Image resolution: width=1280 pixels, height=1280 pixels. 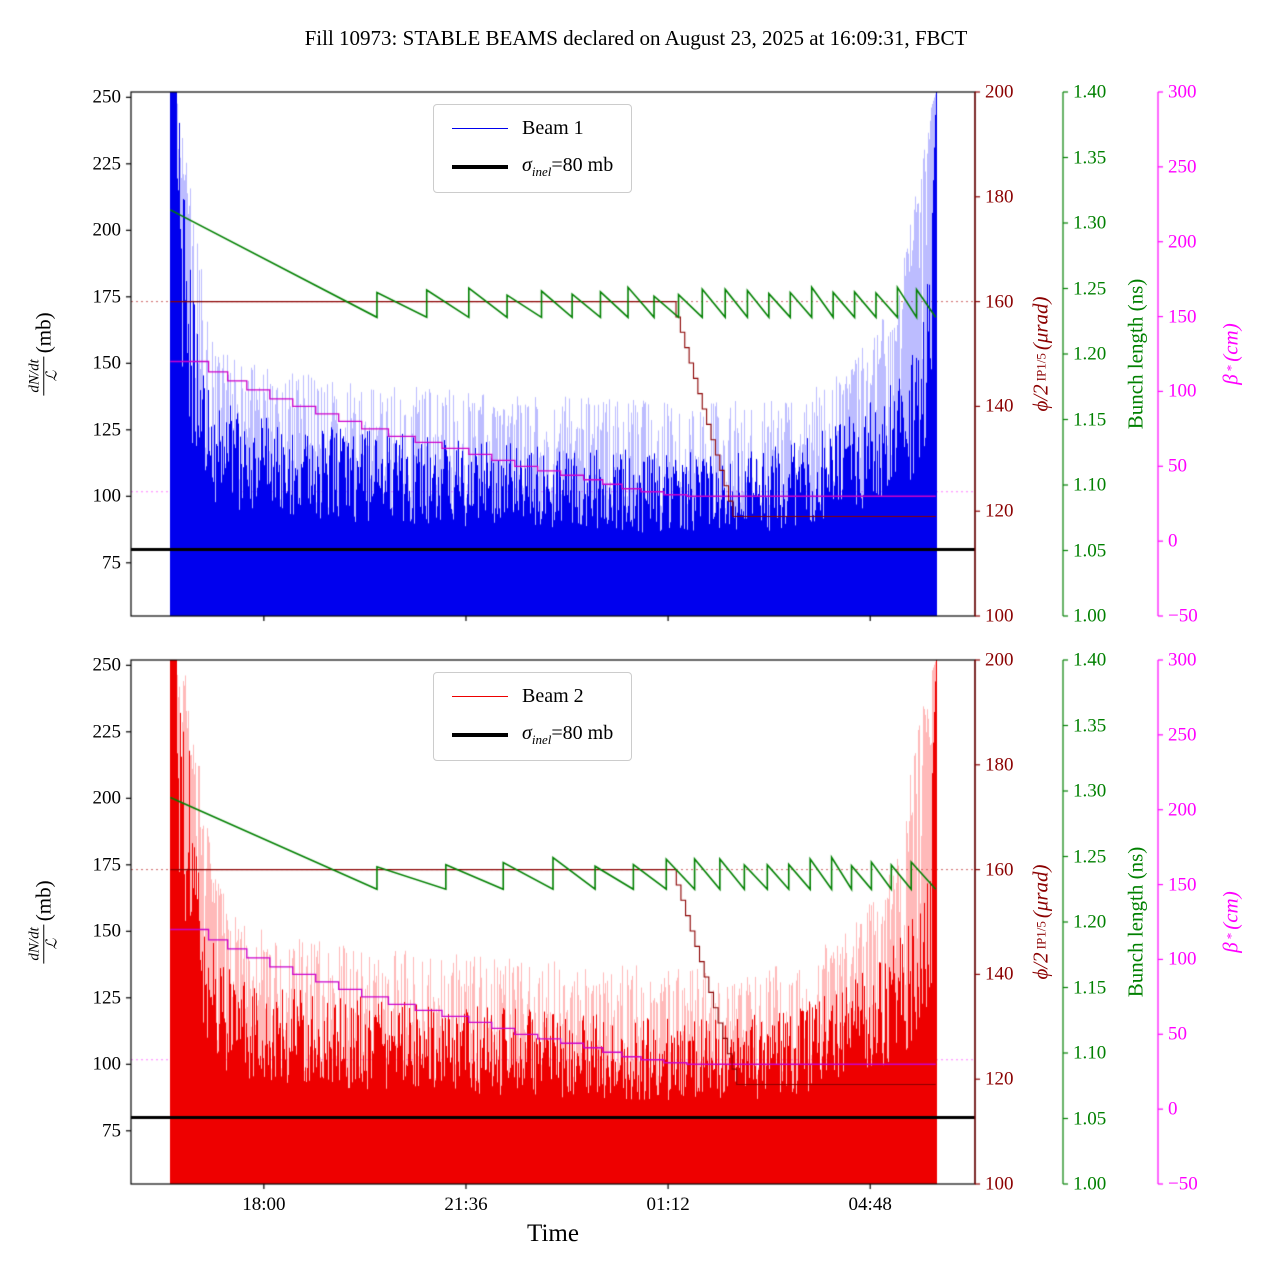 What do you see at coordinates (52, 944) in the screenshot?
I see `fraction-denominator: ℒ` at bounding box center [52, 944].